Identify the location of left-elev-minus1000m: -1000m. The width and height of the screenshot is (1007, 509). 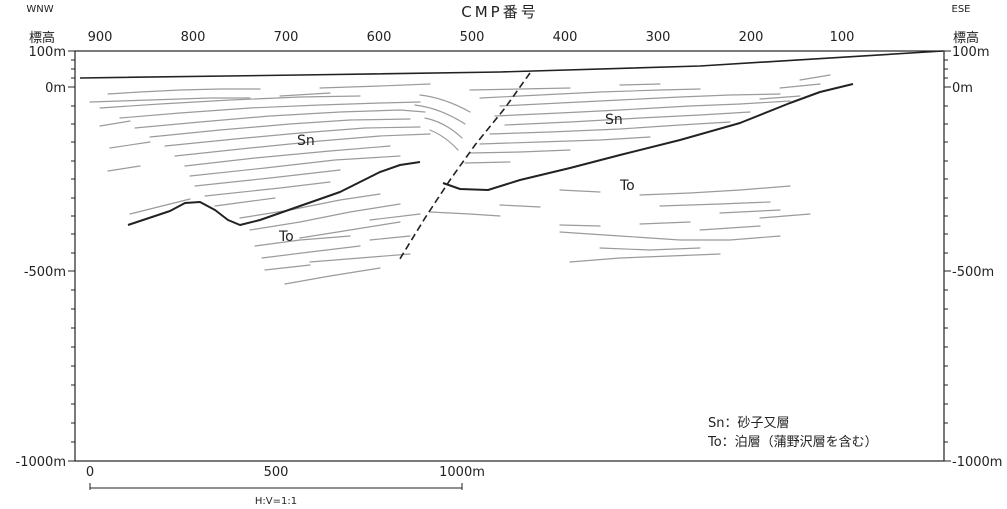
(41, 462).